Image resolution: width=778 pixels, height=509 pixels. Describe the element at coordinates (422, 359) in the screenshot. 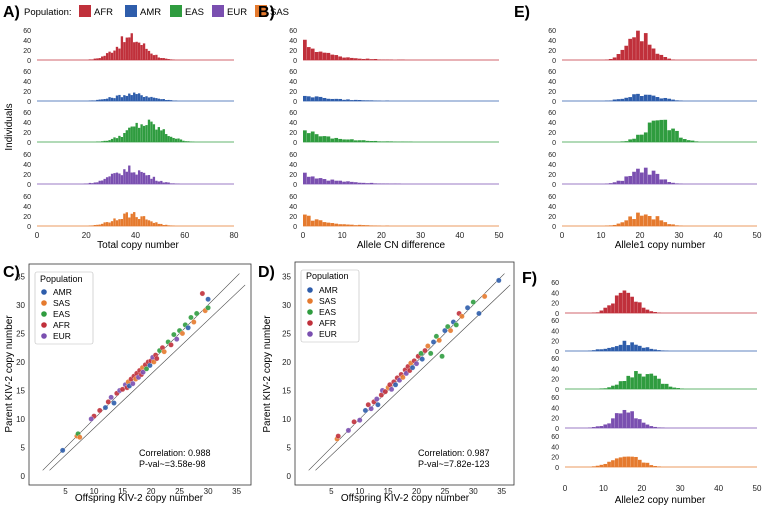

I see `point-amr` at that location.